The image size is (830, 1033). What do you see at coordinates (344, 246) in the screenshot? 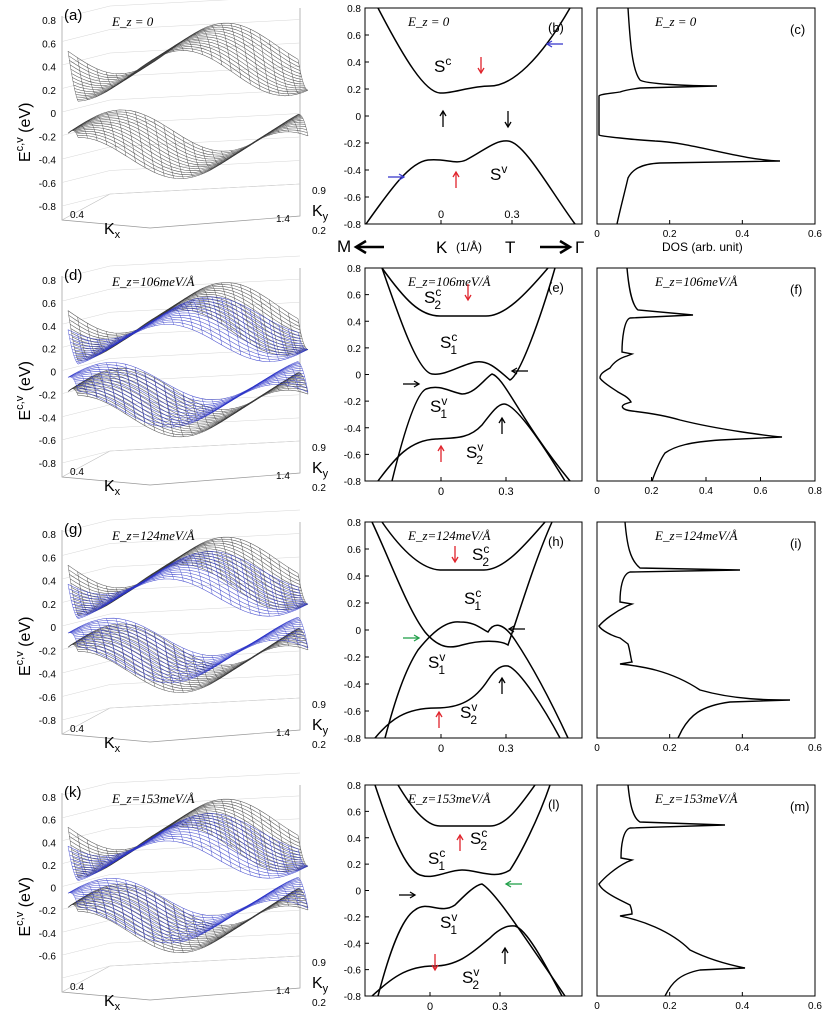
I see `path-label-m: M` at bounding box center [344, 246].